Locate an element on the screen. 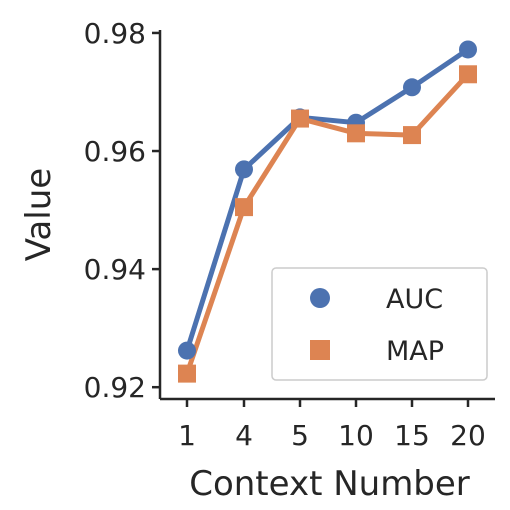 Image resolution: width=510 pixels, height=510 pixels. x-axis-title: Context Number is located at coordinates (329, 484).